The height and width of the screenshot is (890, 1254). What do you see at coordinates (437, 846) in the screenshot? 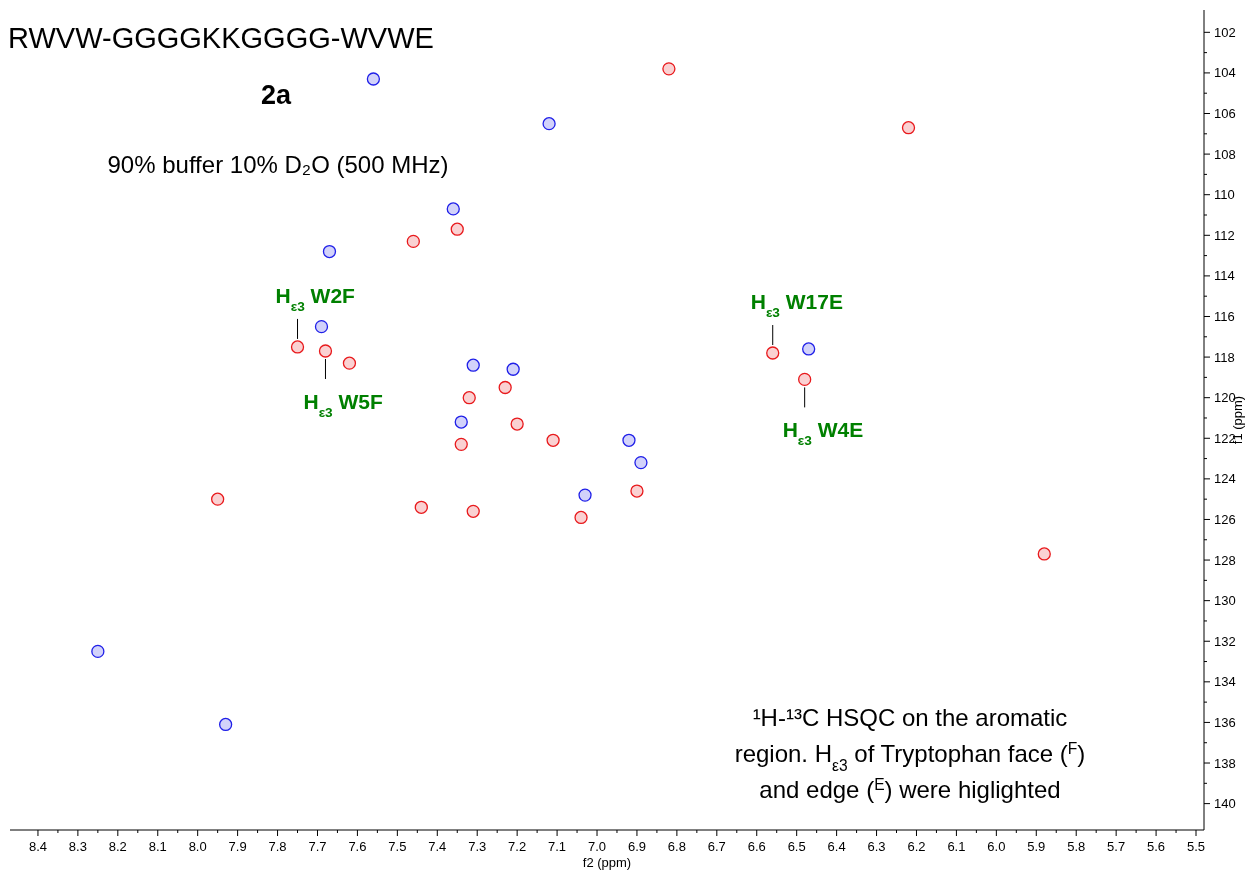
I see `x-tick-label: 7.4` at bounding box center [437, 846].